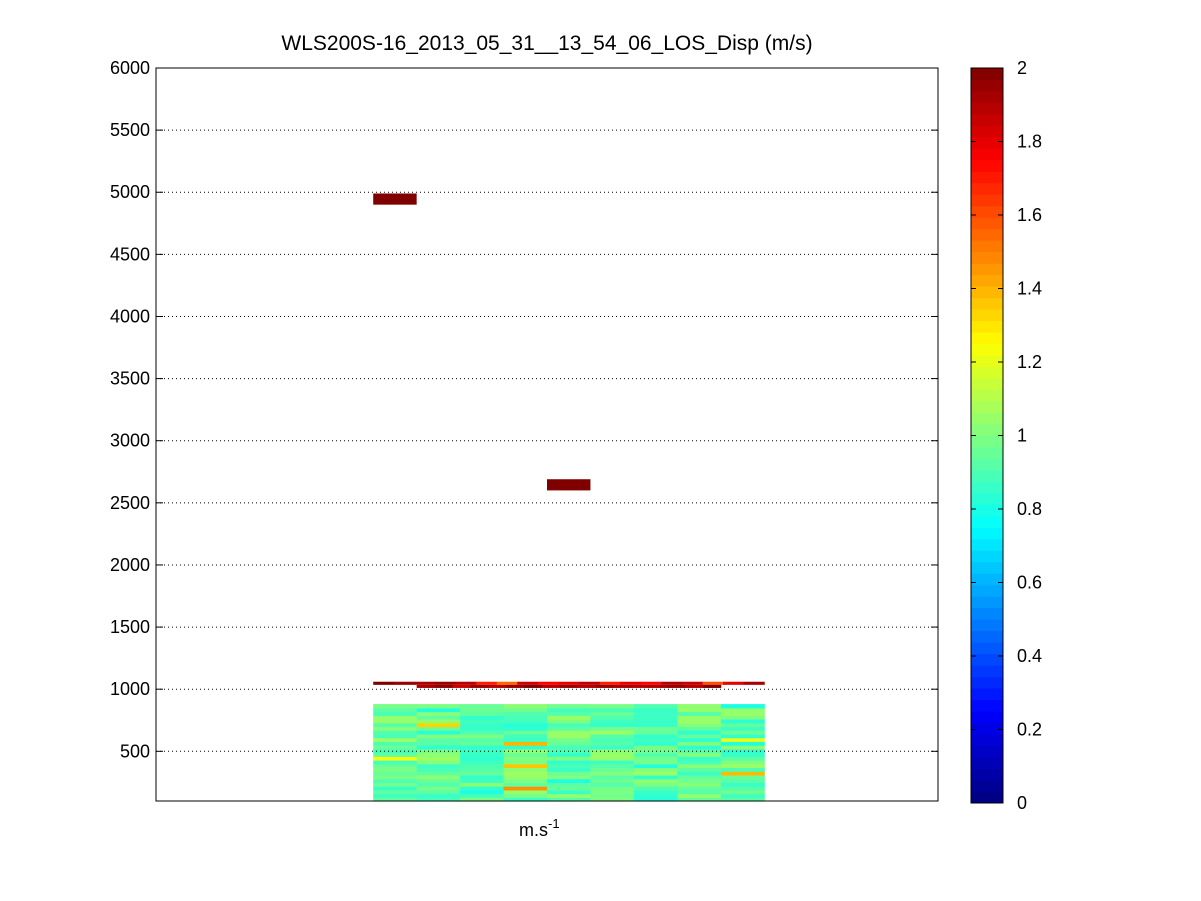 The height and width of the screenshot is (901, 1201). What do you see at coordinates (130, 254) in the screenshot?
I see `y-tick-label: 4500` at bounding box center [130, 254].